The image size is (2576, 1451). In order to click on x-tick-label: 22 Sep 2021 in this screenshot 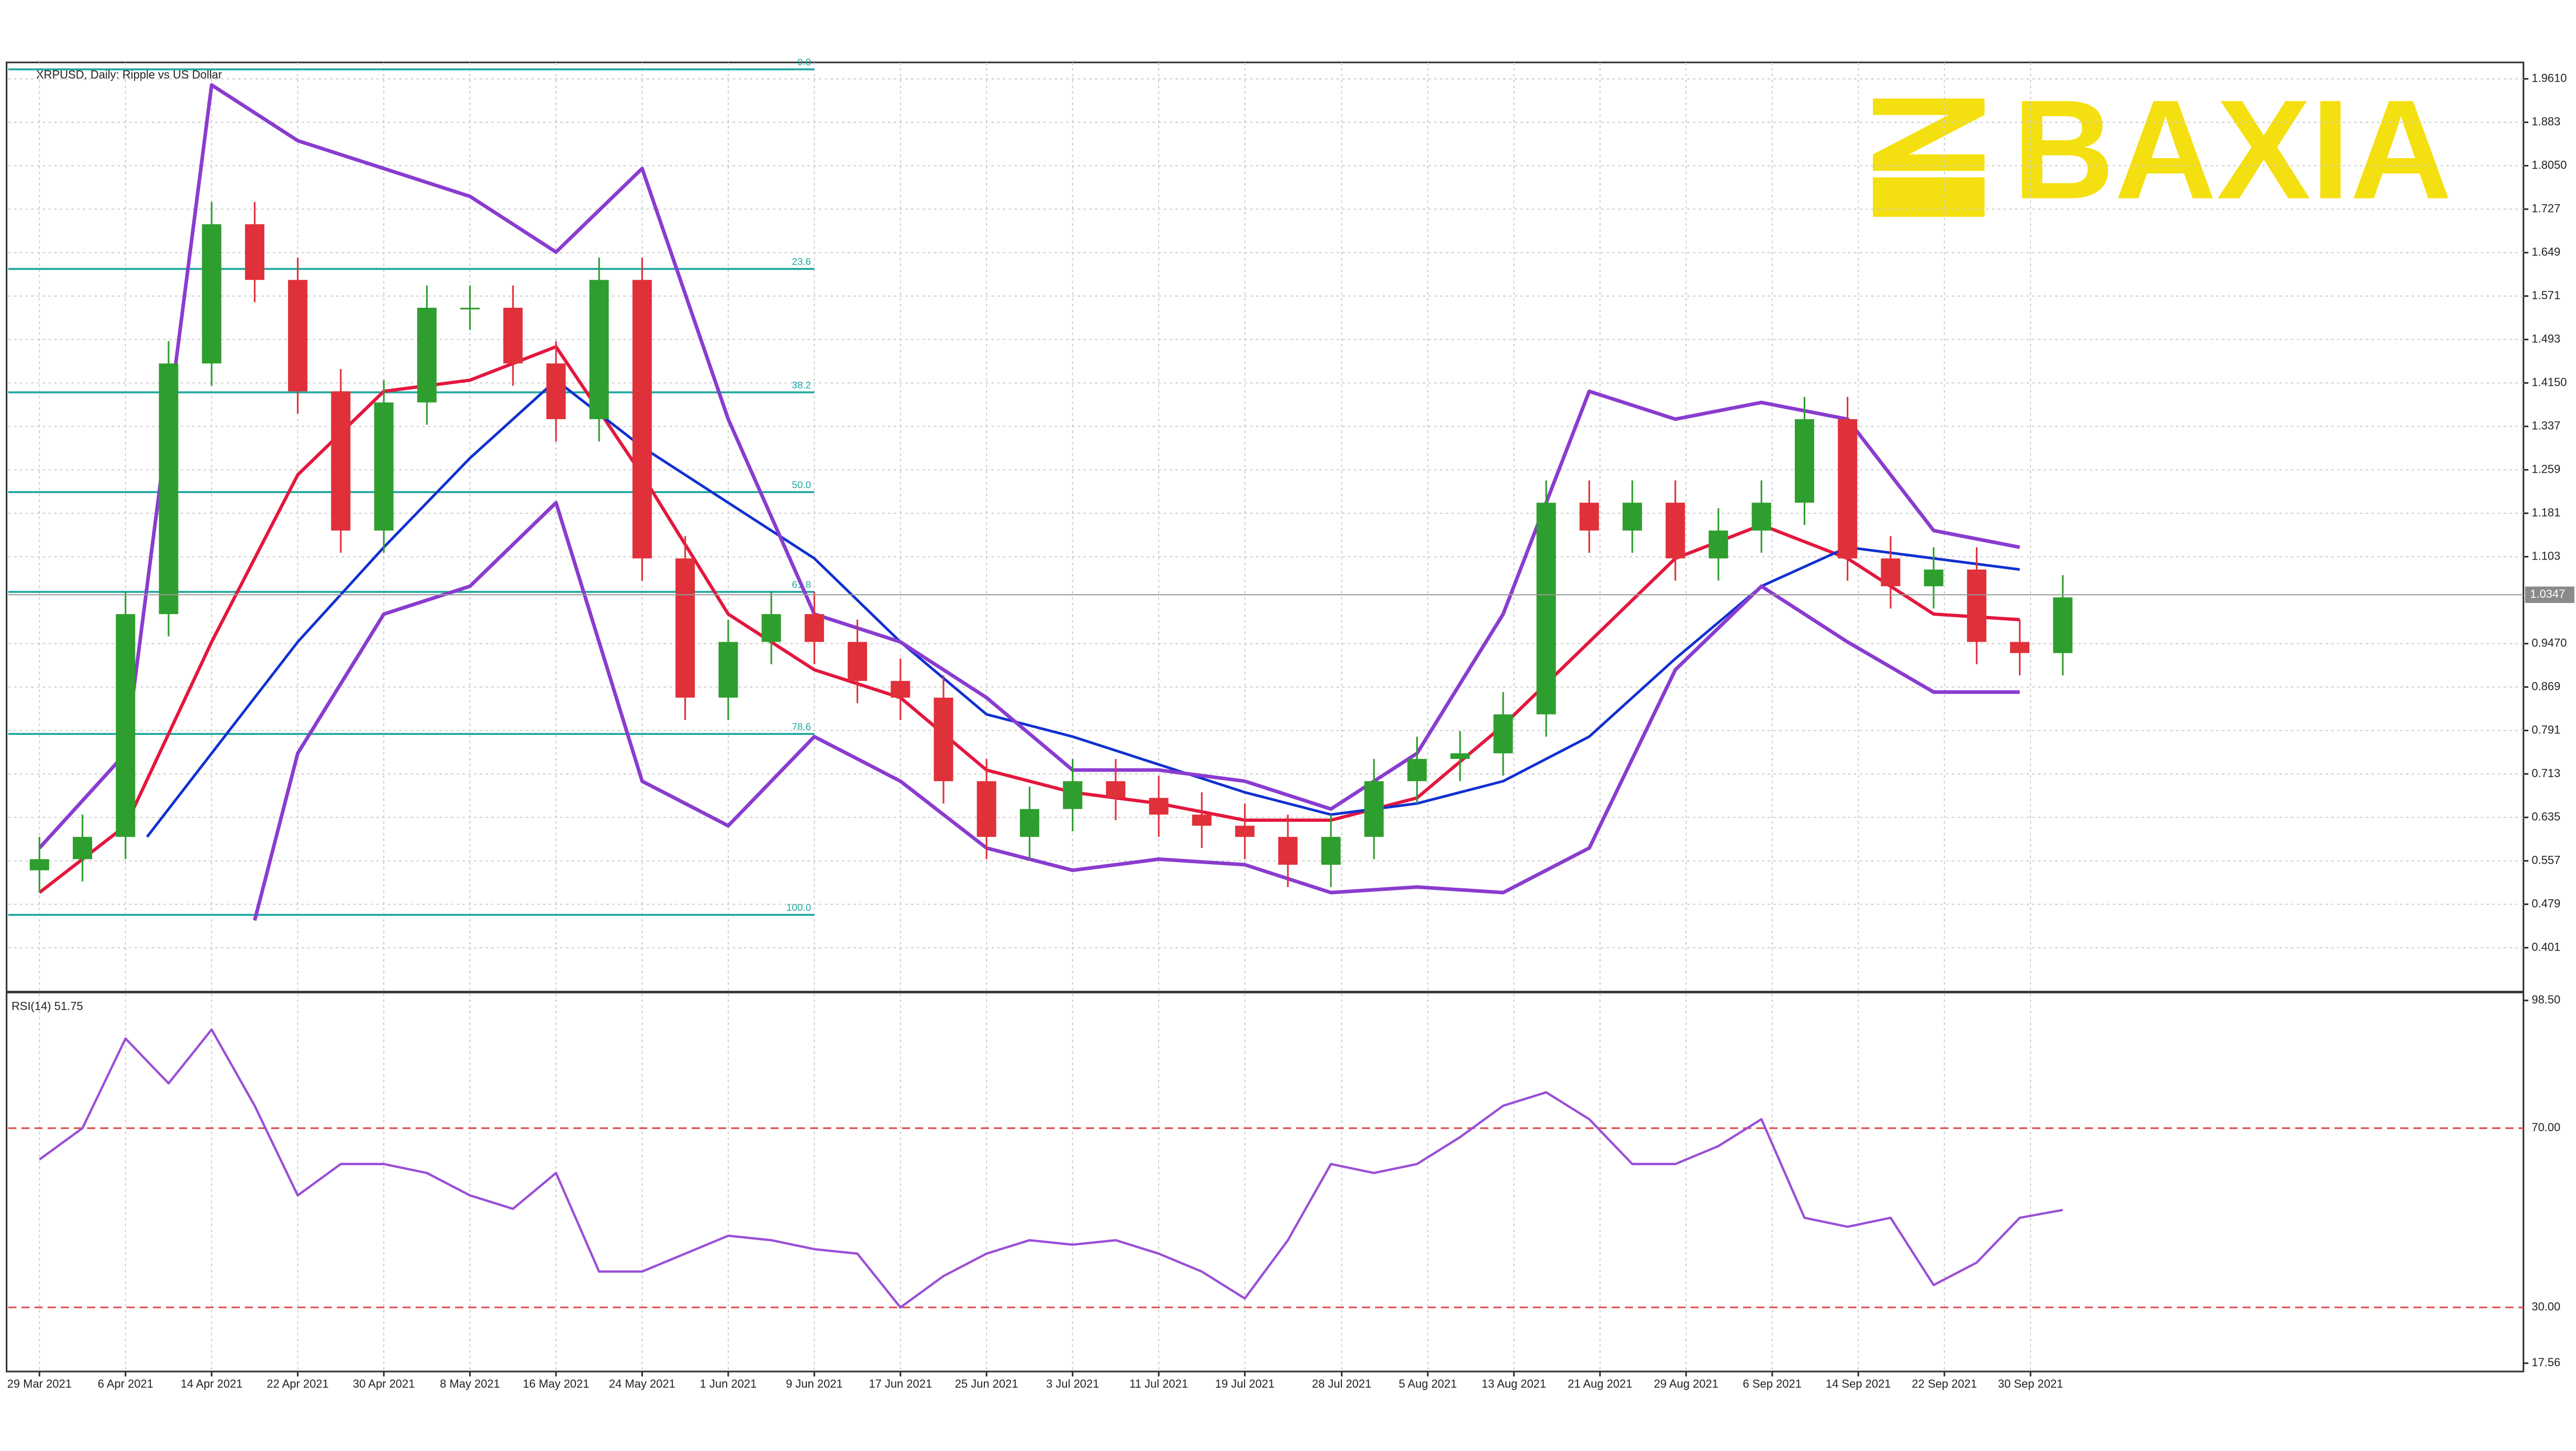, I will do `click(1944, 1383)`.